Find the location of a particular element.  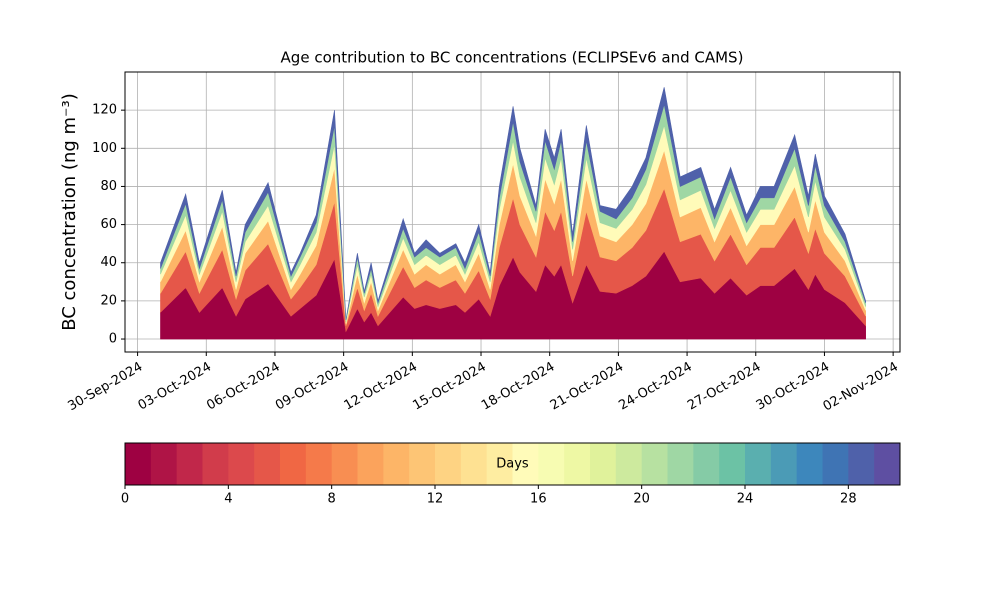

colorbar-tick-label: 20 is located at coordinates (641, 499).